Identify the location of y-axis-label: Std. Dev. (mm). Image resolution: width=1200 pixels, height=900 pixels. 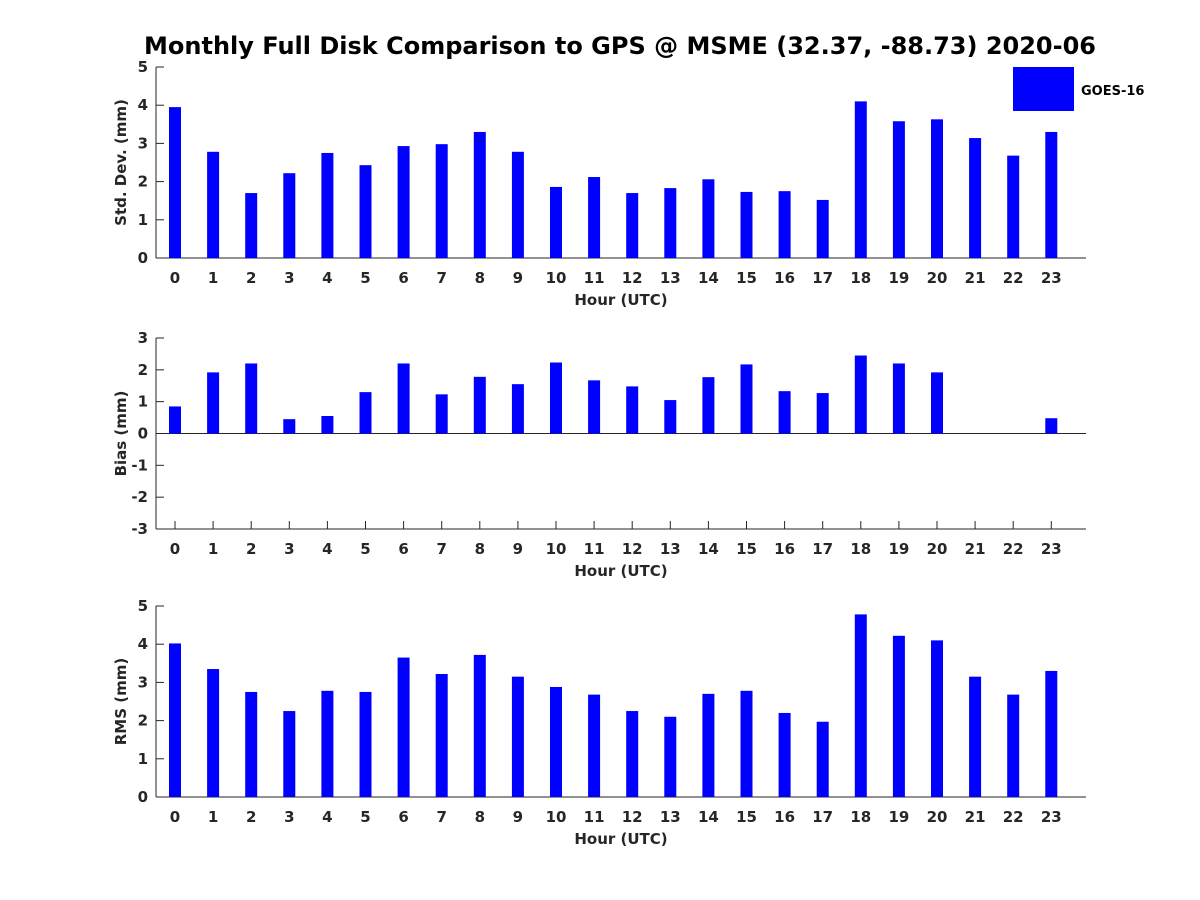
(121, 162).